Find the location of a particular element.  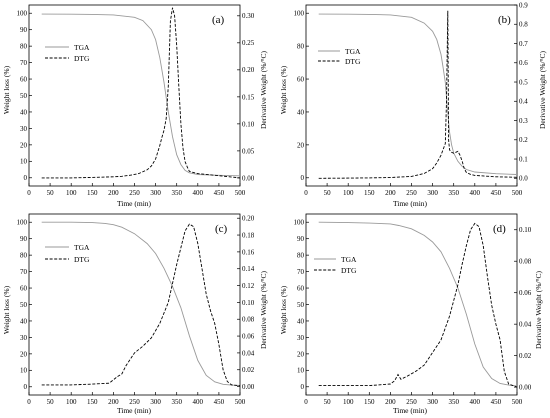

y2-tick-label: 0.16 is located at coordinates (248, 252).